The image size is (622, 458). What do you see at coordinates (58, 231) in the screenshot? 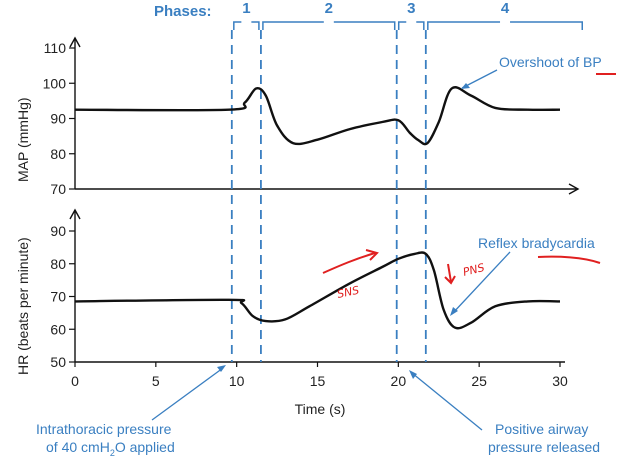
I see `hr-y-tick-label: 90` at bounding box center [58, 231].